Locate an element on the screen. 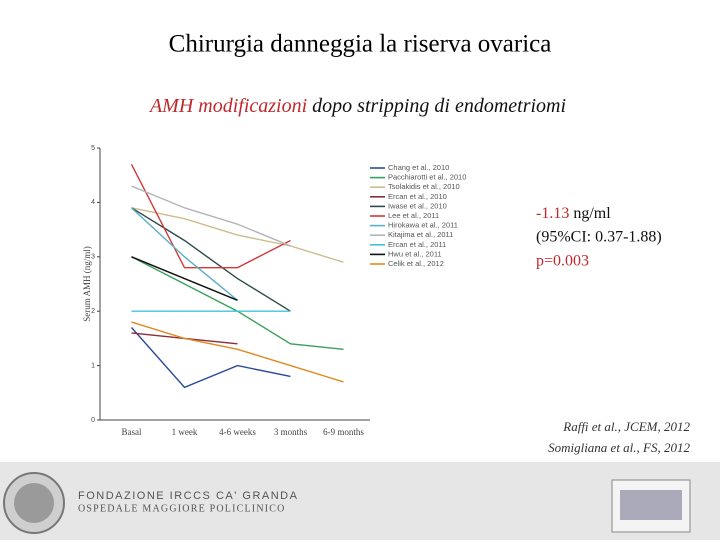  footer-line2: OSPEDALE MAGGIORE POLICLINICO is located at coordinates (182, 508).